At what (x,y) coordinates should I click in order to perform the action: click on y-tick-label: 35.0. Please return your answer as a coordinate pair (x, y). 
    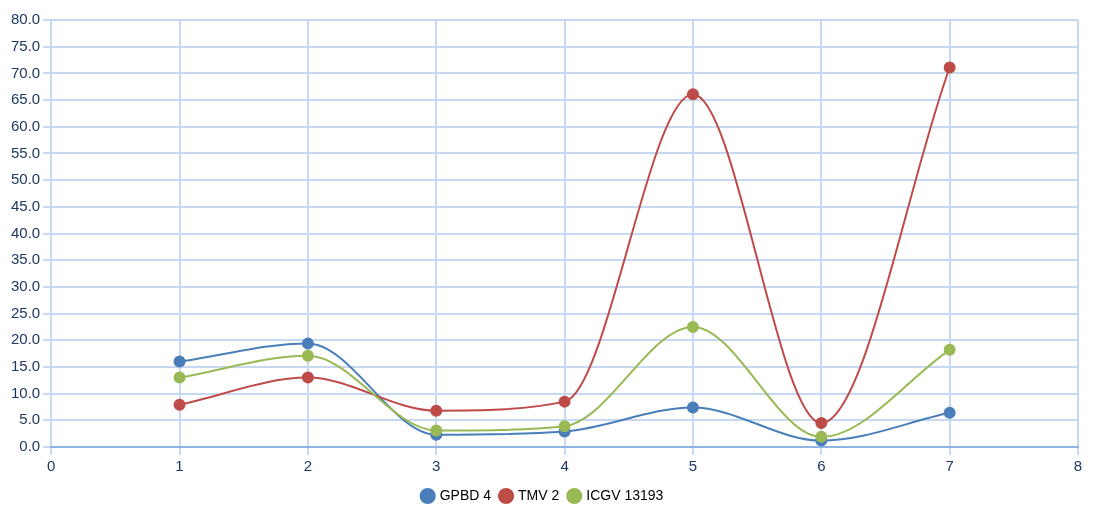
    Looking at the image, I should click on (25, 259).